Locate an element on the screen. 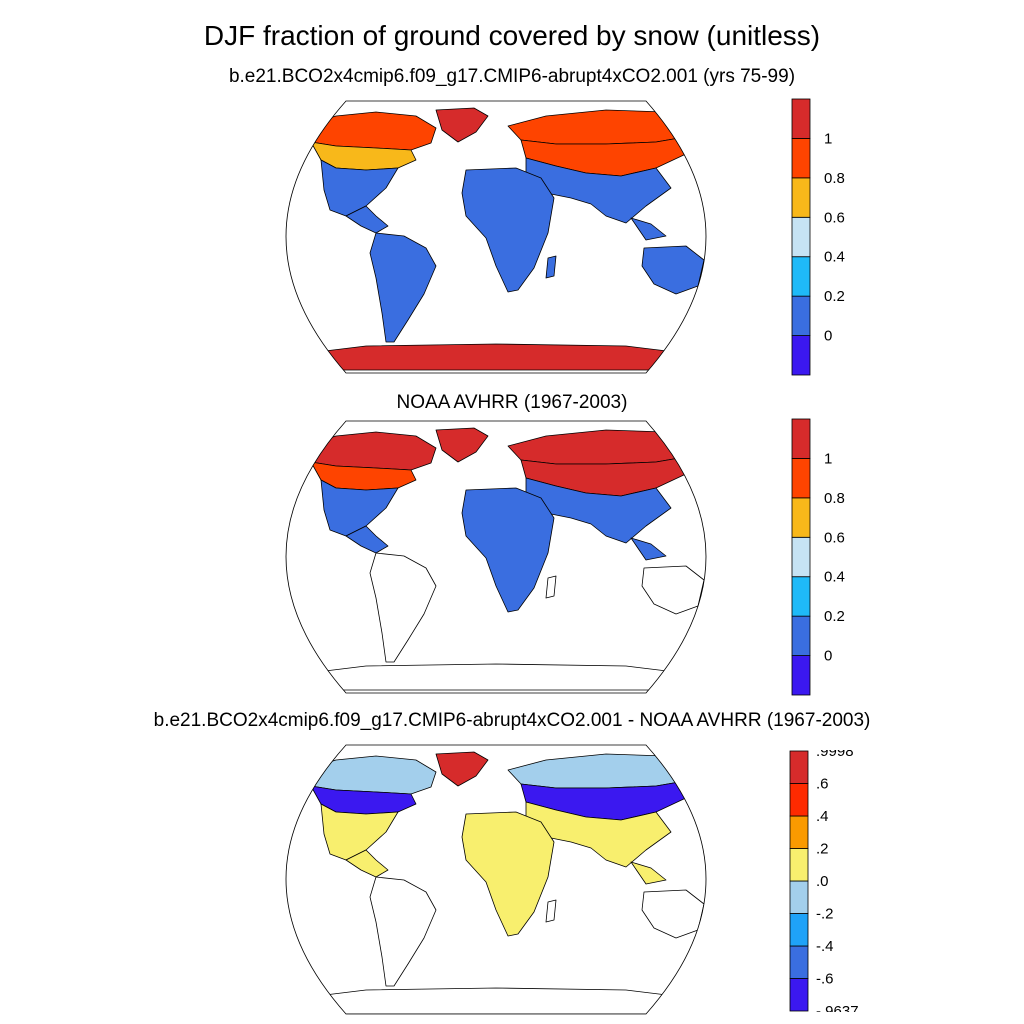  map-obs is located at coordinates (496, 557).